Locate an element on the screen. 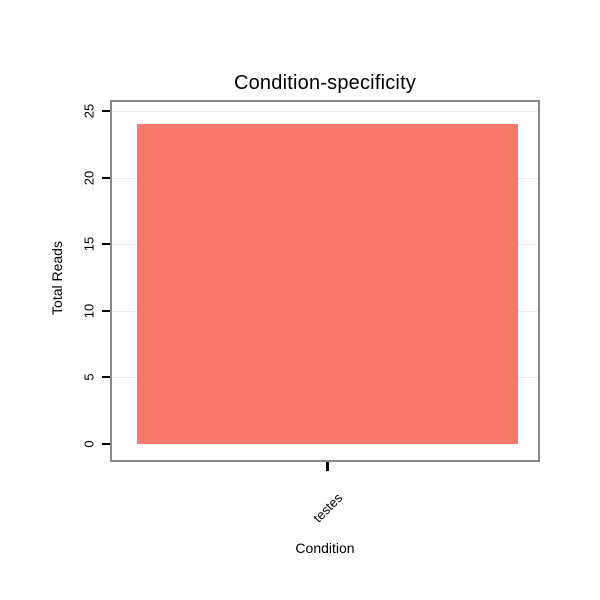 This screenshot has height=600, width=600. x-tick-mark is located at coordinates (327, 466).